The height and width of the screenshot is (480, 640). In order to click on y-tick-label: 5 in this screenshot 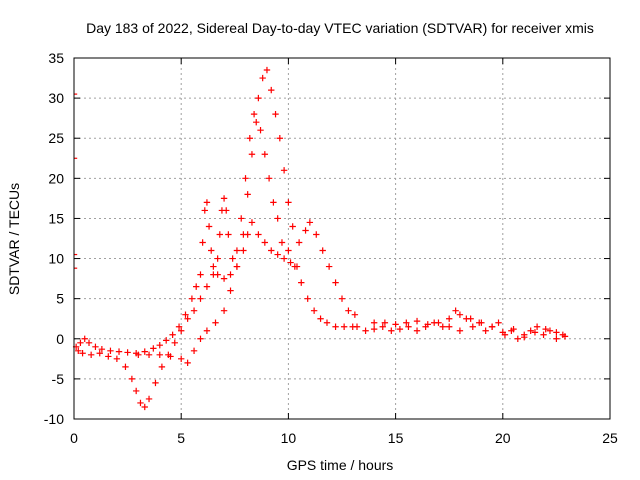, I will do `click(60, 299)`.